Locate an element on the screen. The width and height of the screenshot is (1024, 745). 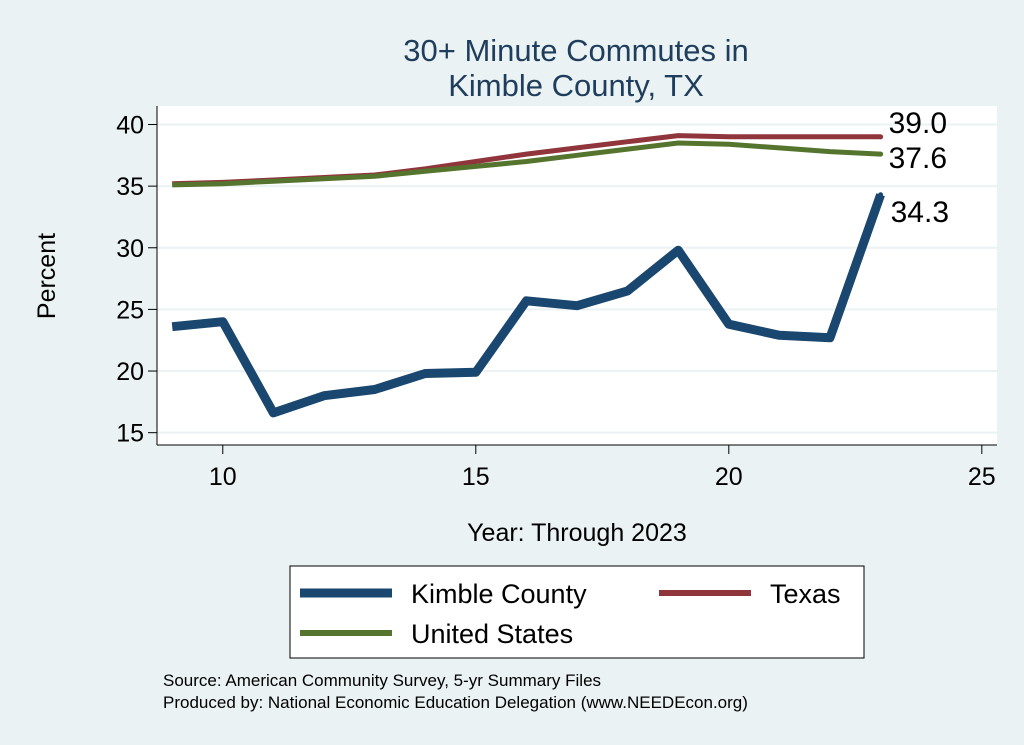
legend-label-kimble-county: Kimble County is located at coordinates (499, 594).